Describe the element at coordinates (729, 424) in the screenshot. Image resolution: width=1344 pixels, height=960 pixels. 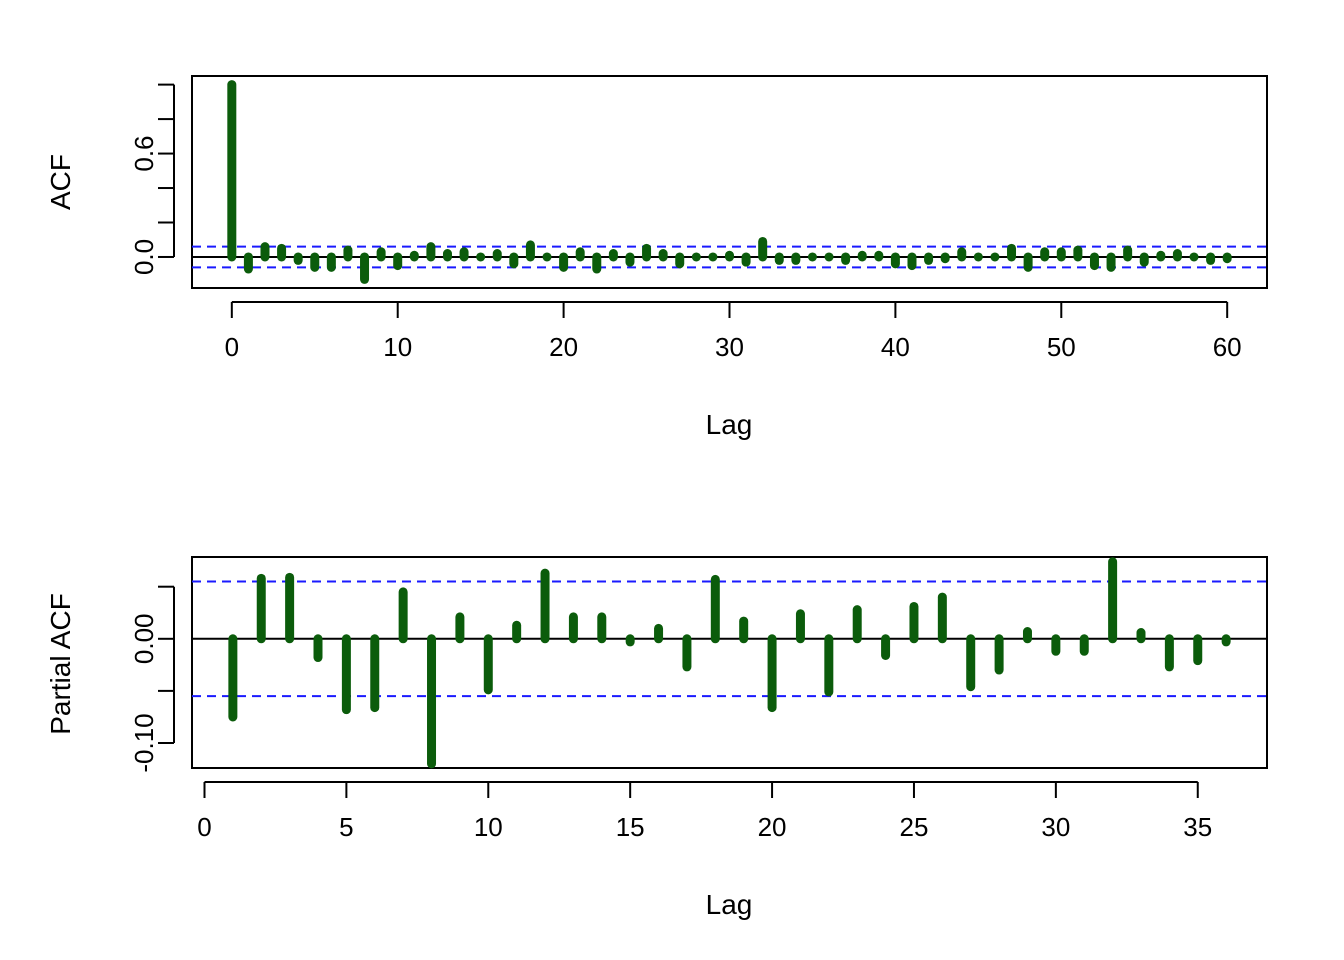
I see `acf-x-axis-label: Lag` at that location.